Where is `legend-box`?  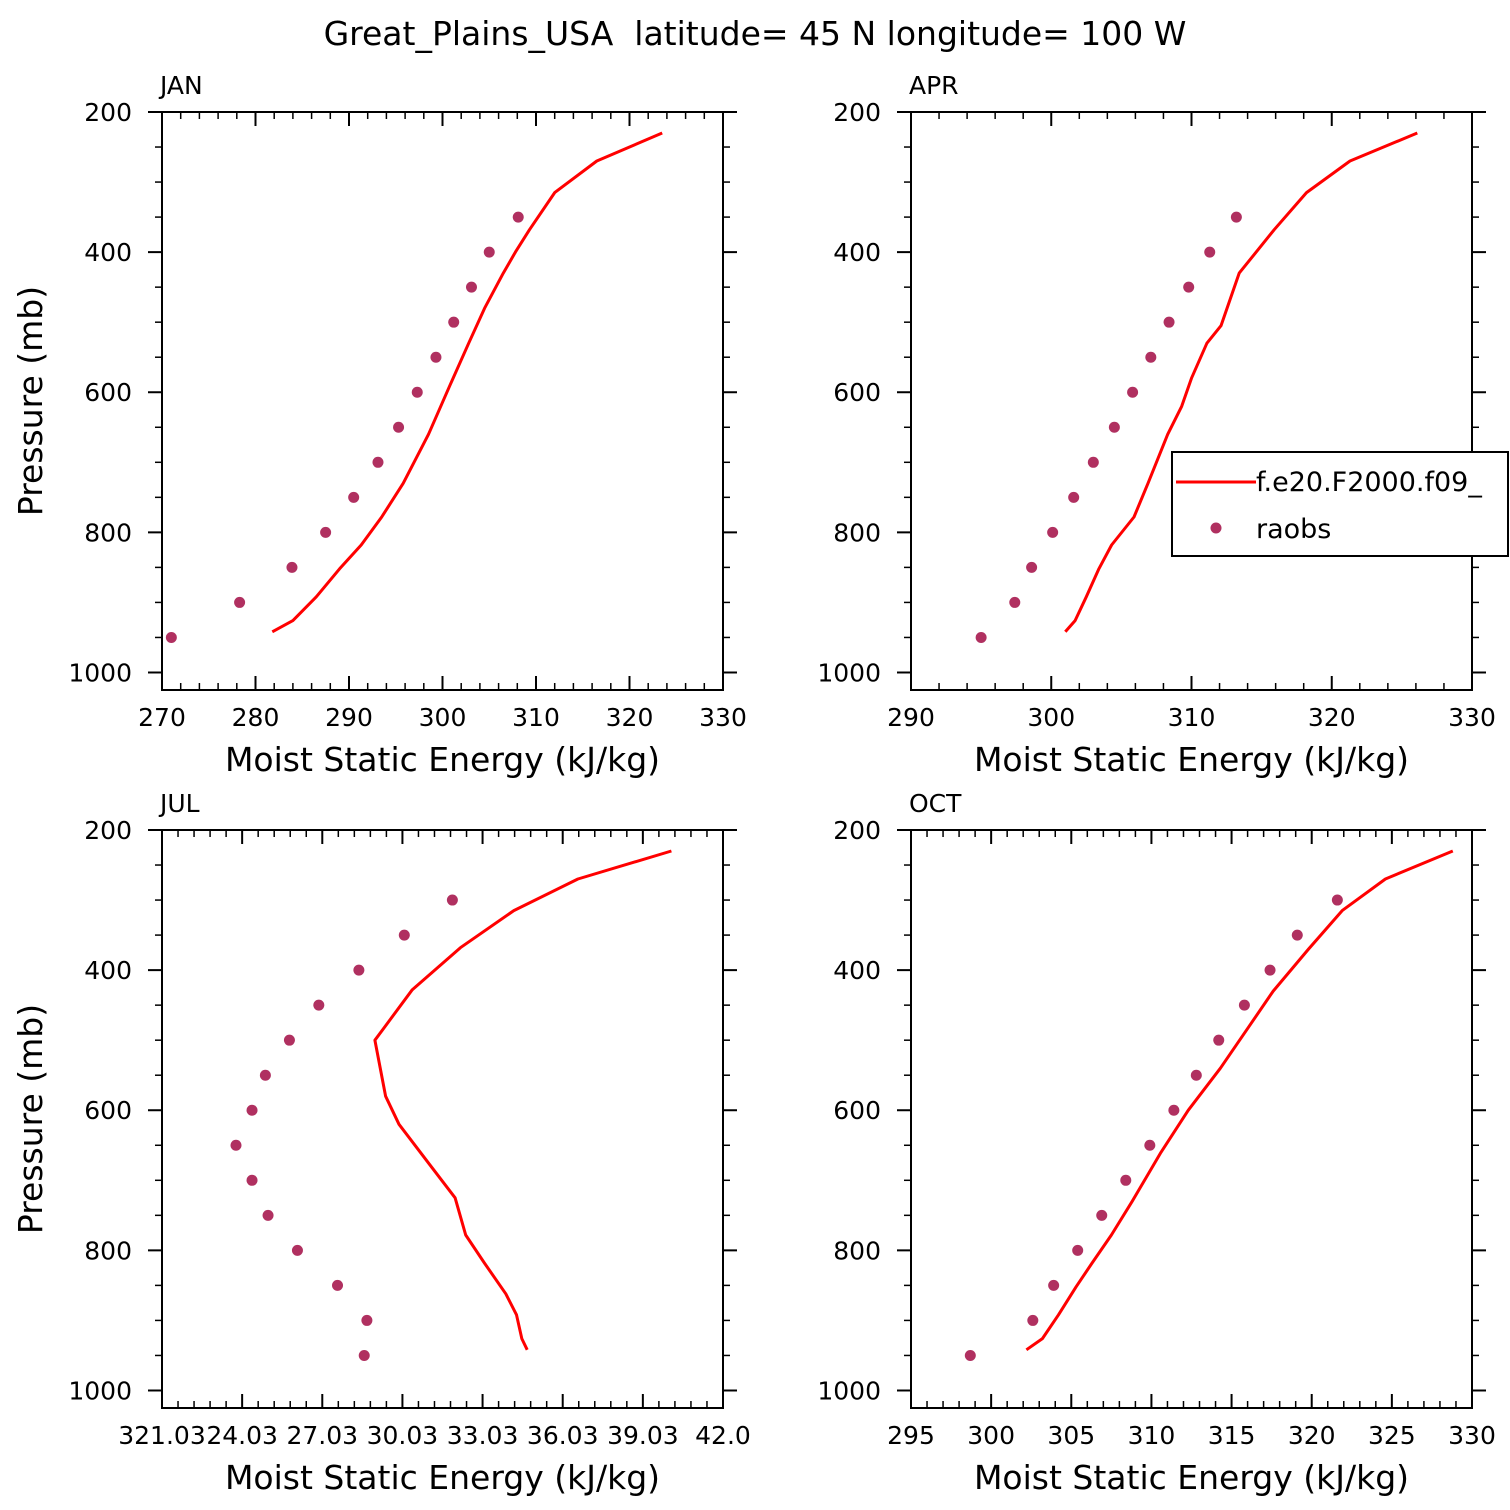 legend-box is located at coordinates (1340, 504).